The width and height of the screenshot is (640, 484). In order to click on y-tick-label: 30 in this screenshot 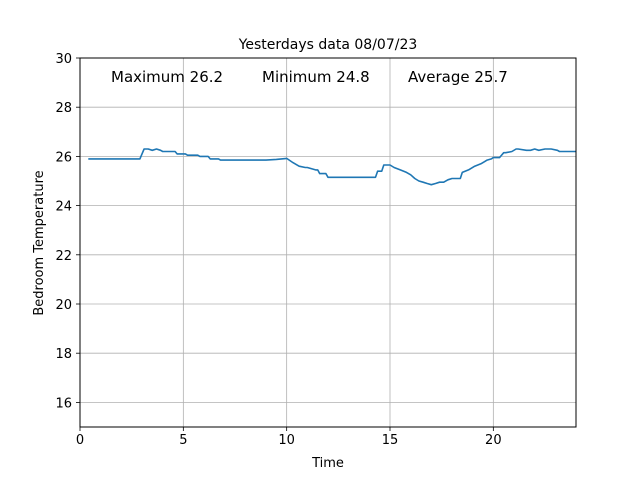, I will do `click(63, 59)`.